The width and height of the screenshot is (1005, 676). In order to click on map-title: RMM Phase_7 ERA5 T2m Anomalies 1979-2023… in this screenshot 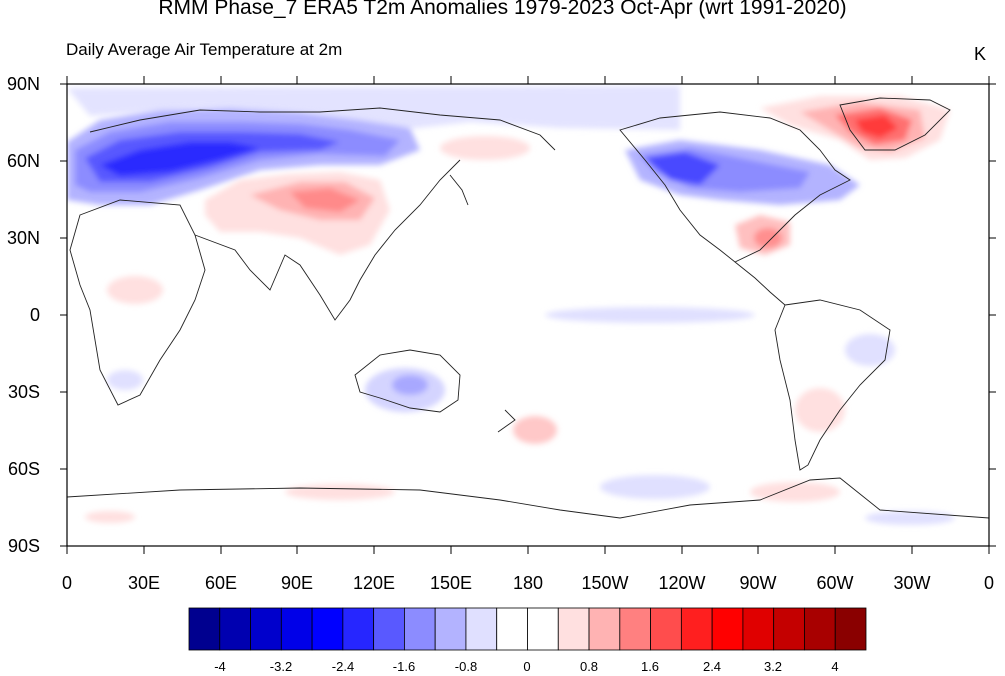, I will do `click(502, 9)`.